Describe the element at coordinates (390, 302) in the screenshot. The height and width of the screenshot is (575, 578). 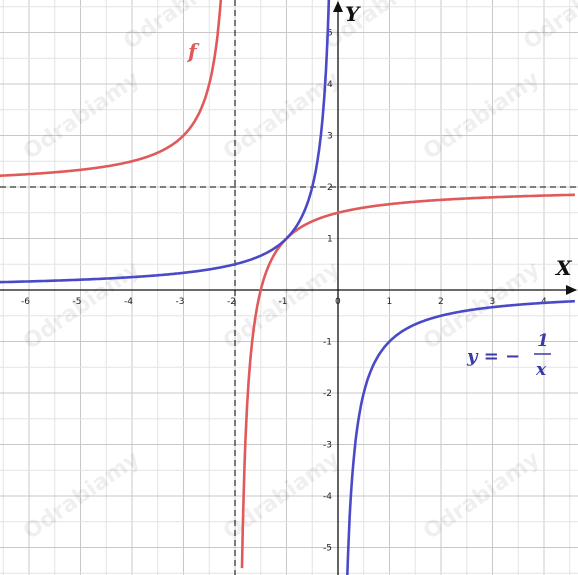
I see `x-tick-label: 1` at that location.